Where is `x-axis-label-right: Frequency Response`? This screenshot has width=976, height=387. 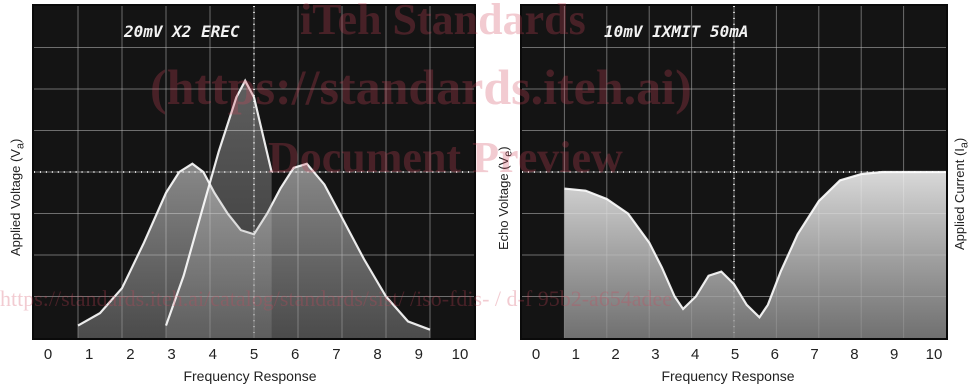
x-axis-label-right: Frequency Response is located at coordinates (728, 376).